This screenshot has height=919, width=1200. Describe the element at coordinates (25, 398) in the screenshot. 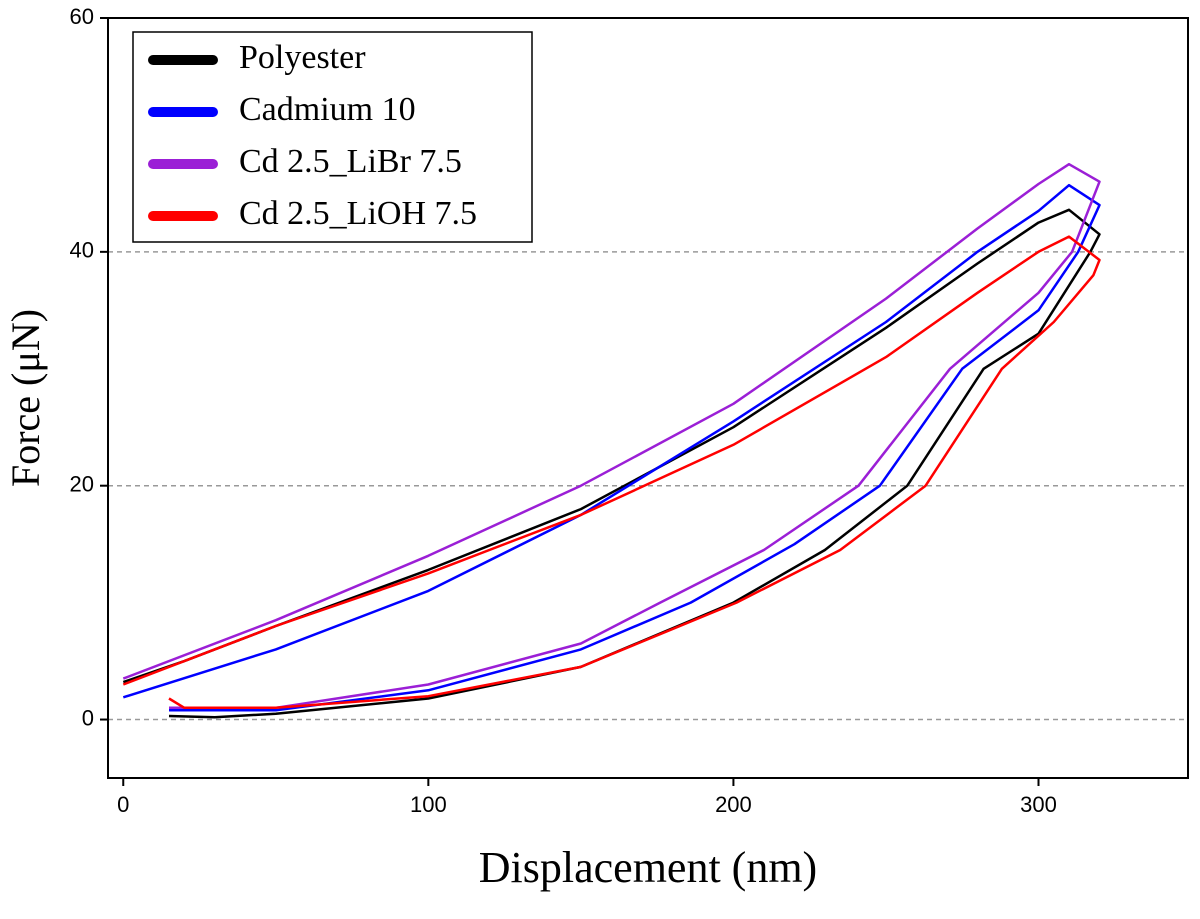

I see `y-axis-title: Force (μN)` at that location.